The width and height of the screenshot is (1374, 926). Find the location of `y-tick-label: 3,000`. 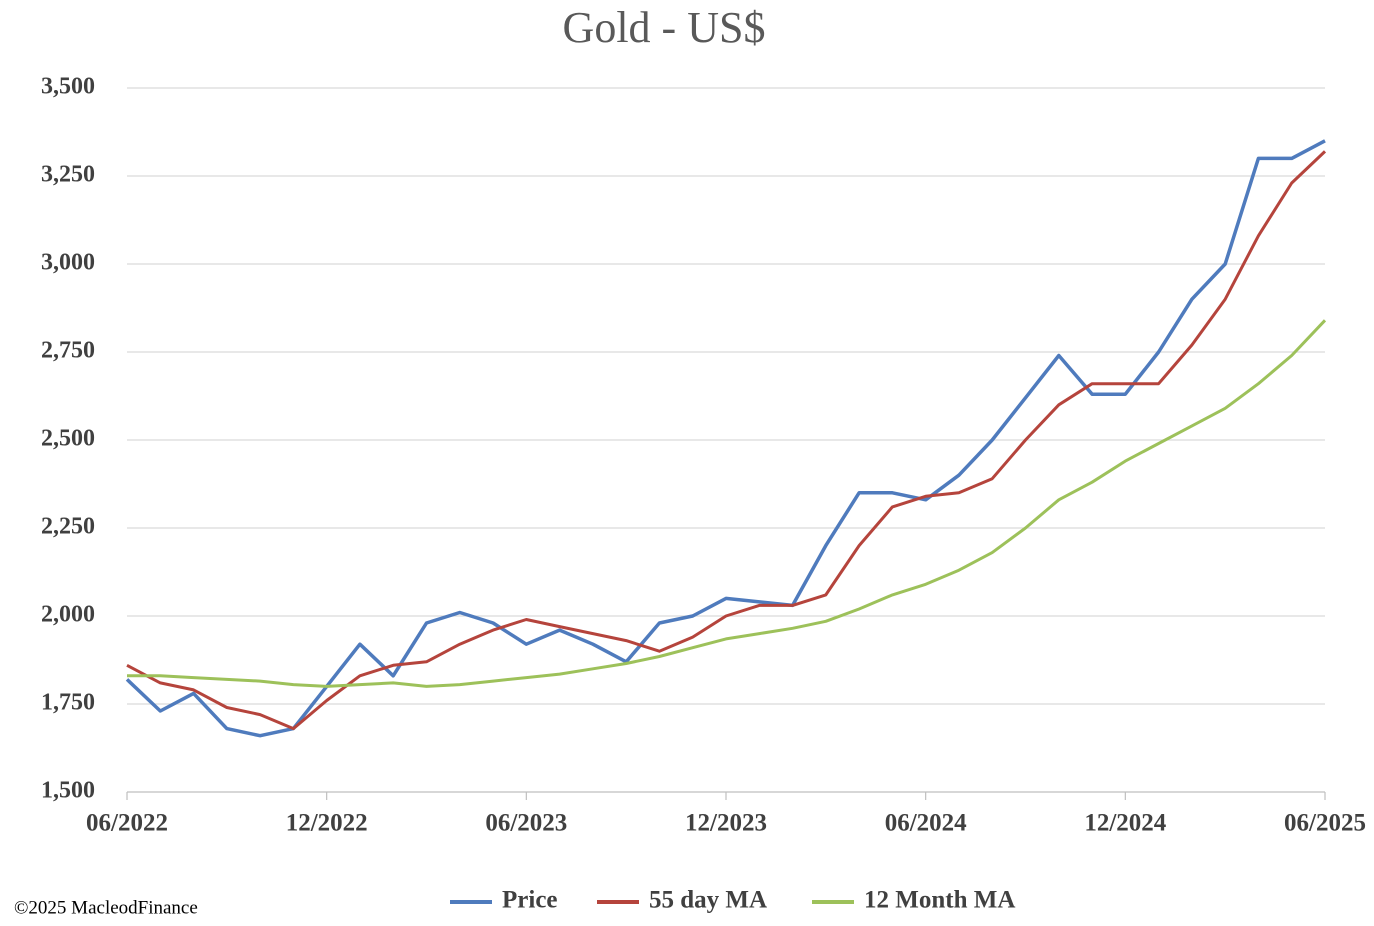

y-tick-label: 3,000 is located at coordinates (68, 263).